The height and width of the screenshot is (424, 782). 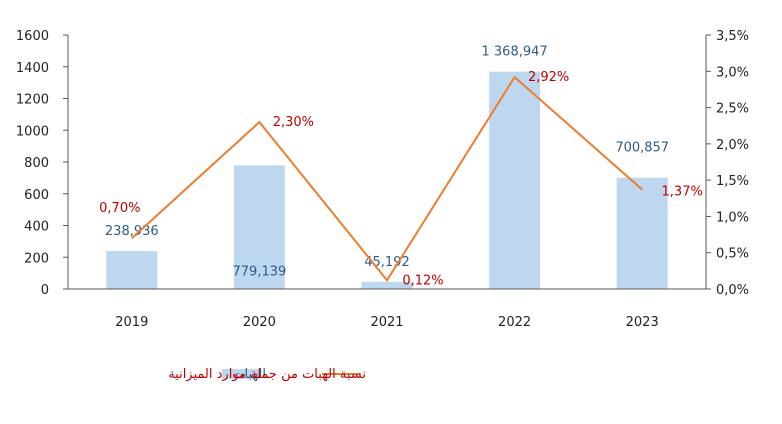 What do you see at coordinates (732, 254) in the screenshot?
I see `right-tick-label: 0,5%` at bounding box center [732, 254].